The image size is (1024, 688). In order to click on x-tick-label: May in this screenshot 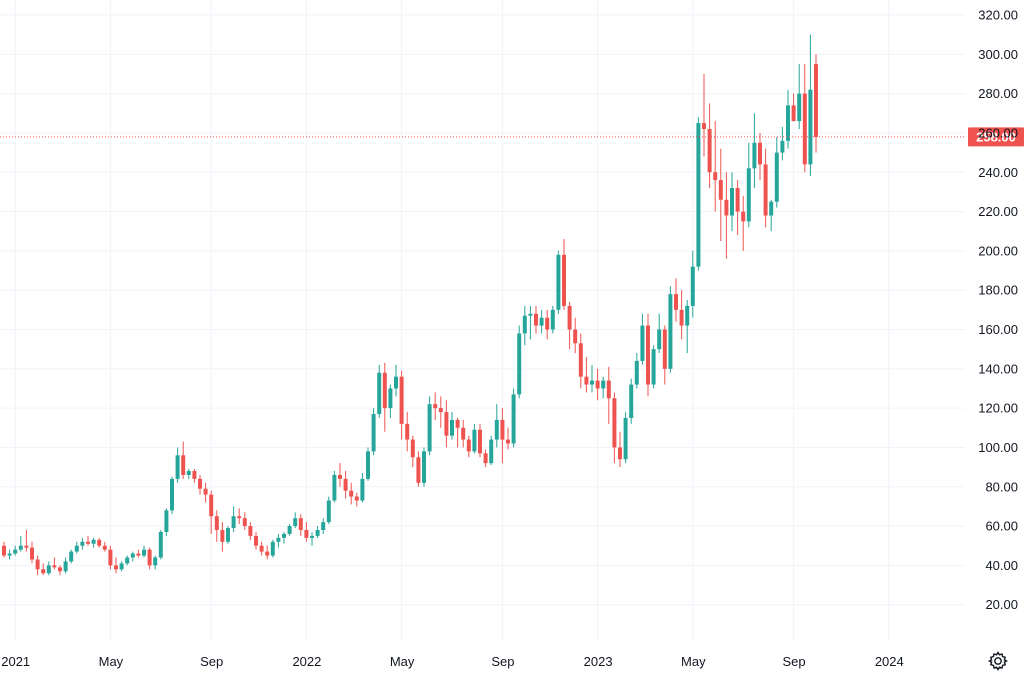, I will do `click(402, 661)`.